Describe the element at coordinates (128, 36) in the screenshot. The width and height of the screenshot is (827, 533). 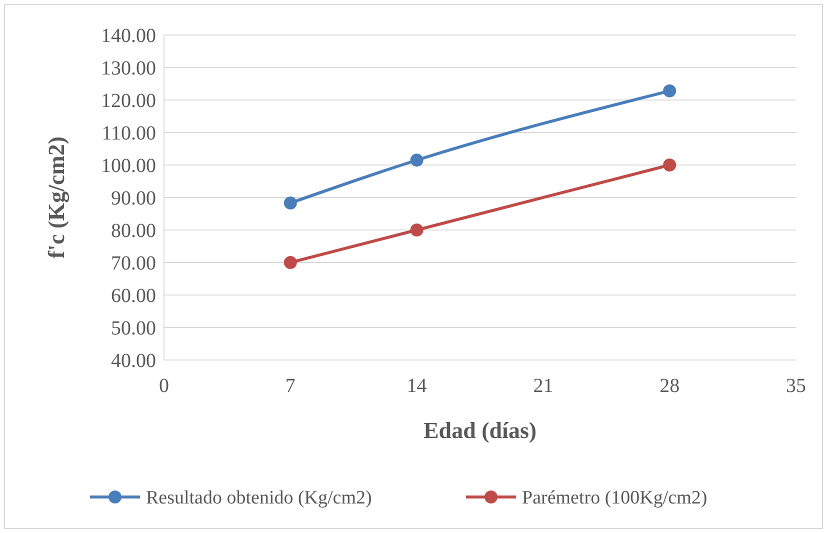
I see `y-tick-label: 140.00` at that location.